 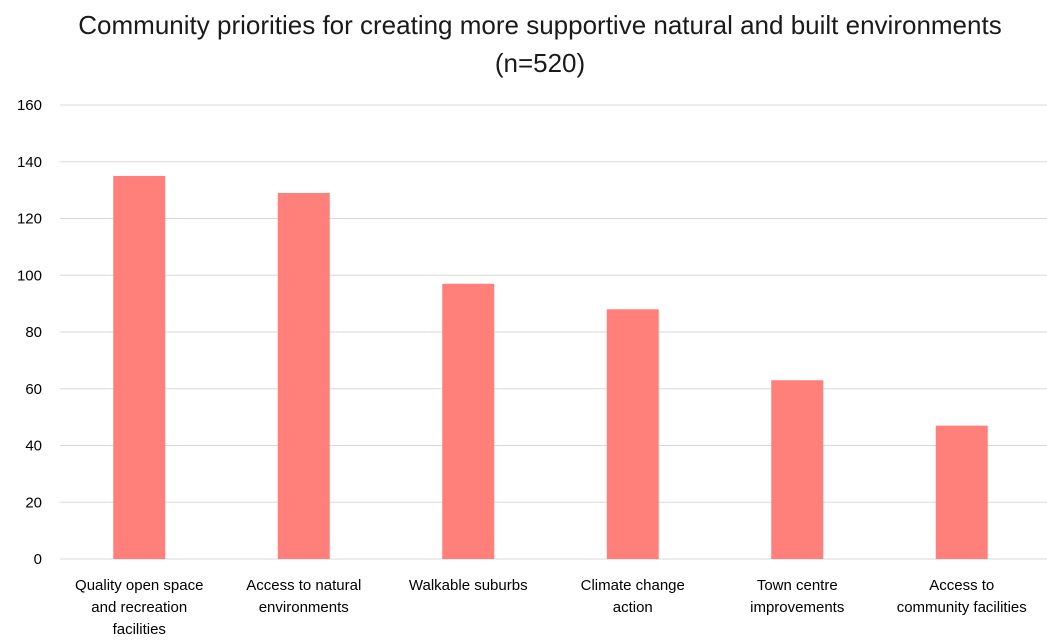 I want to click on y-tick-label: 20, so click(x=33, y=502).